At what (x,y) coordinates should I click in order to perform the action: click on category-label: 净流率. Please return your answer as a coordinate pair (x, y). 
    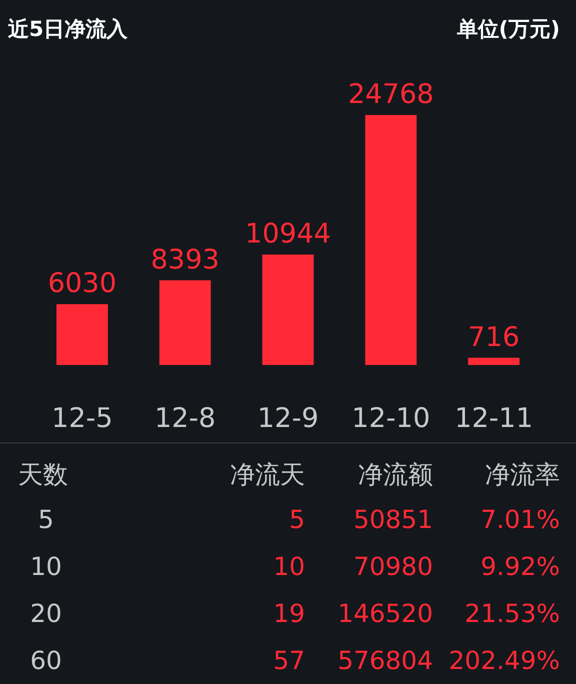
    Looking at the image, I should click on (522, 474).